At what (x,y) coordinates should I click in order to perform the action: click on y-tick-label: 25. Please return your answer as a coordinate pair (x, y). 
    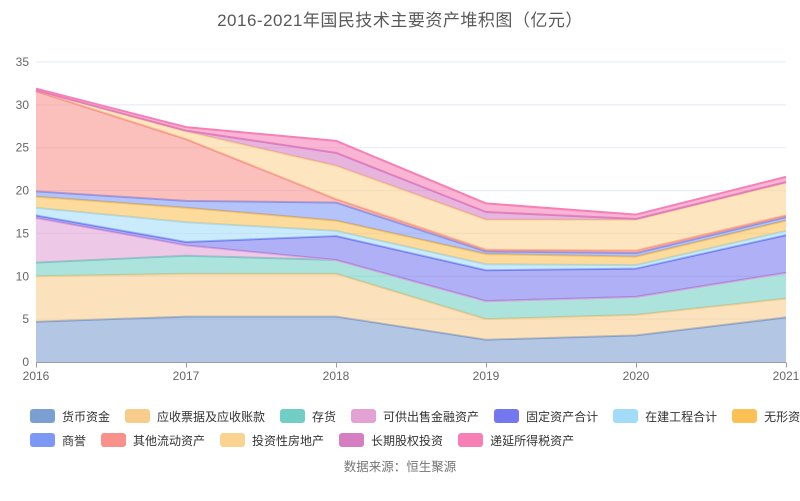
    Looking at the image, I should click on (23, 148).